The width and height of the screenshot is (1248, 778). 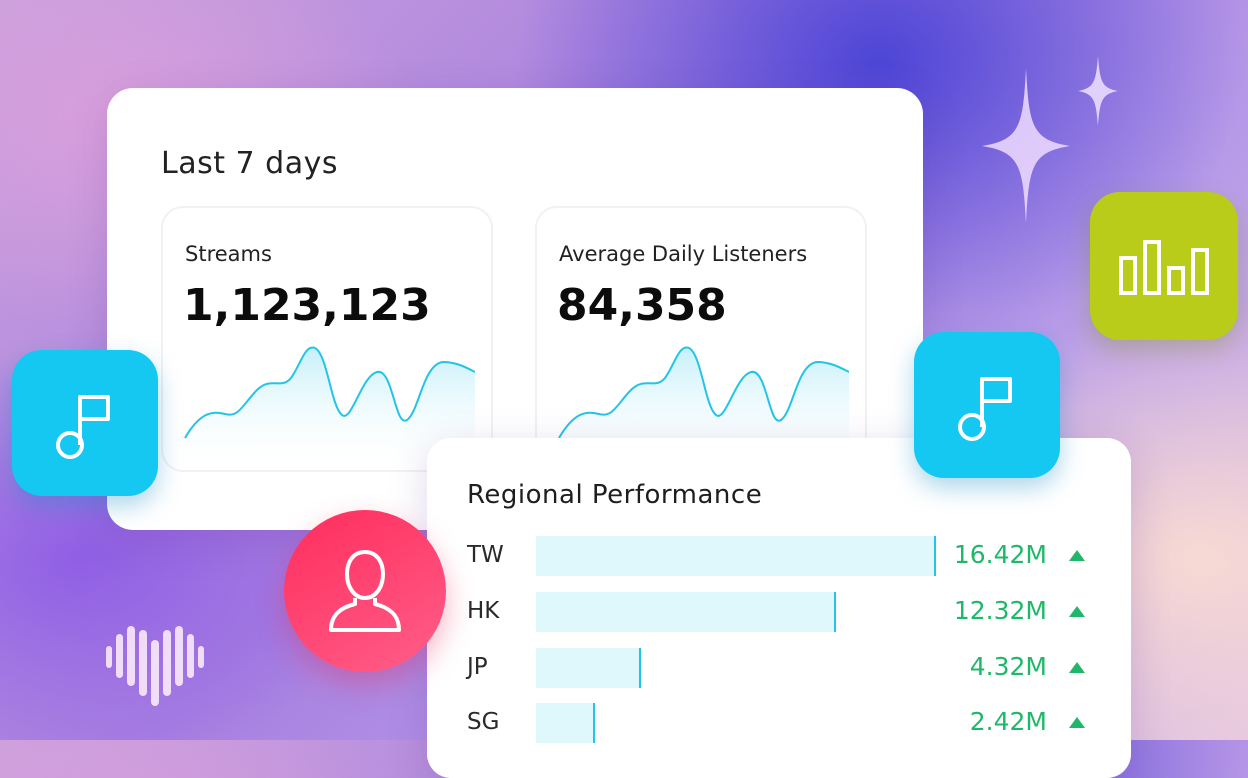 I want to click on region-code: SG, so click(x=483, y=722).